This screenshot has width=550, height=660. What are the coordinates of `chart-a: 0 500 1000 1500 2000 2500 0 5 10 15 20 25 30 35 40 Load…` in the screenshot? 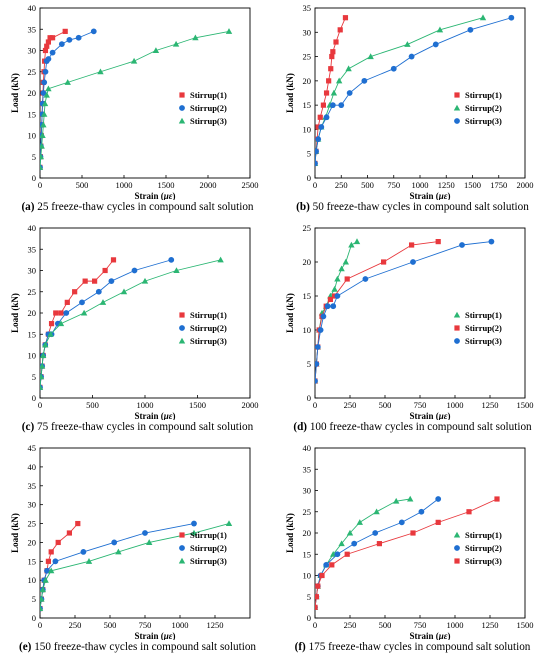 It's located at (134, 101).